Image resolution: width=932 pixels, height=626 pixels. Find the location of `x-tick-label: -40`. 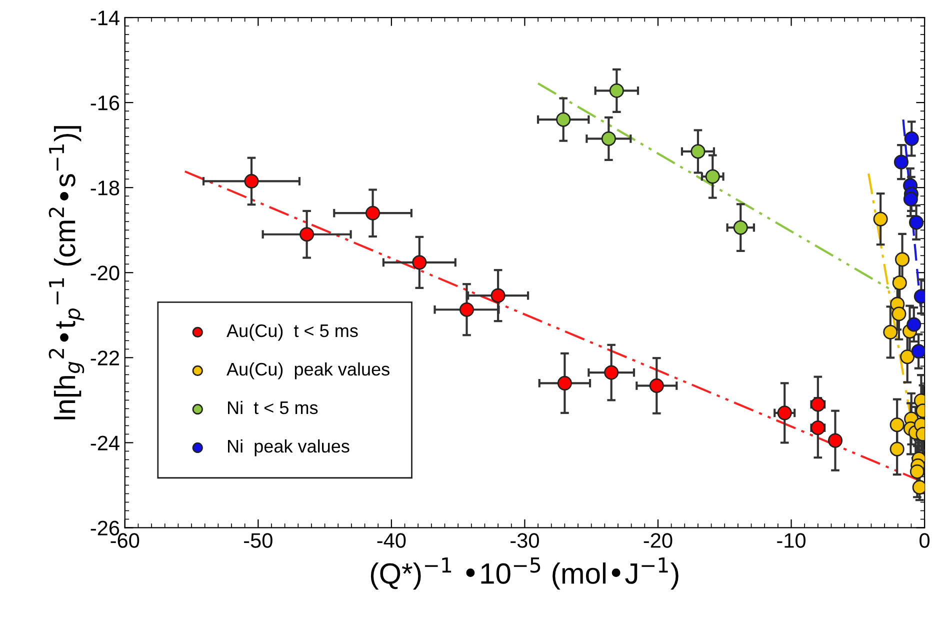

x-tick-label: -40 is located at coordinates (391, 540).